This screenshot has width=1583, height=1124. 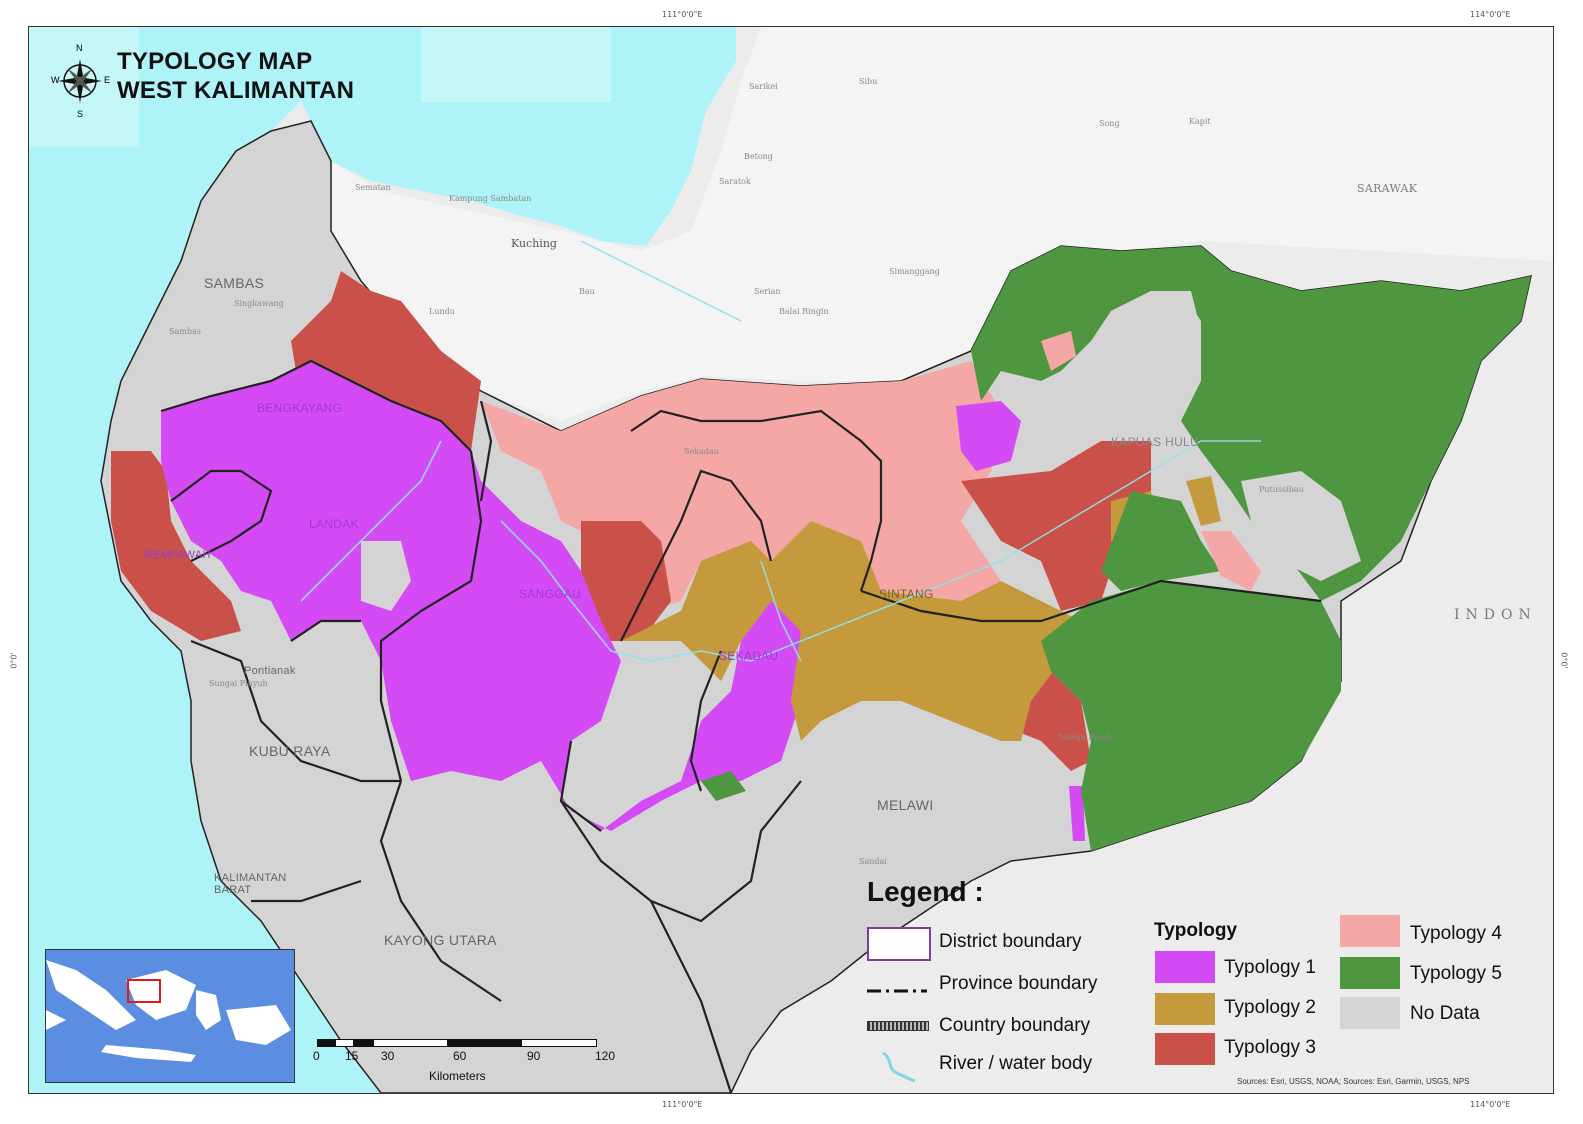 What do you see at coordinates (1490, 14) in the screenshot?
I see `graticule-top-tick: 114°0'0"E` at bounding box center [1490, 14].